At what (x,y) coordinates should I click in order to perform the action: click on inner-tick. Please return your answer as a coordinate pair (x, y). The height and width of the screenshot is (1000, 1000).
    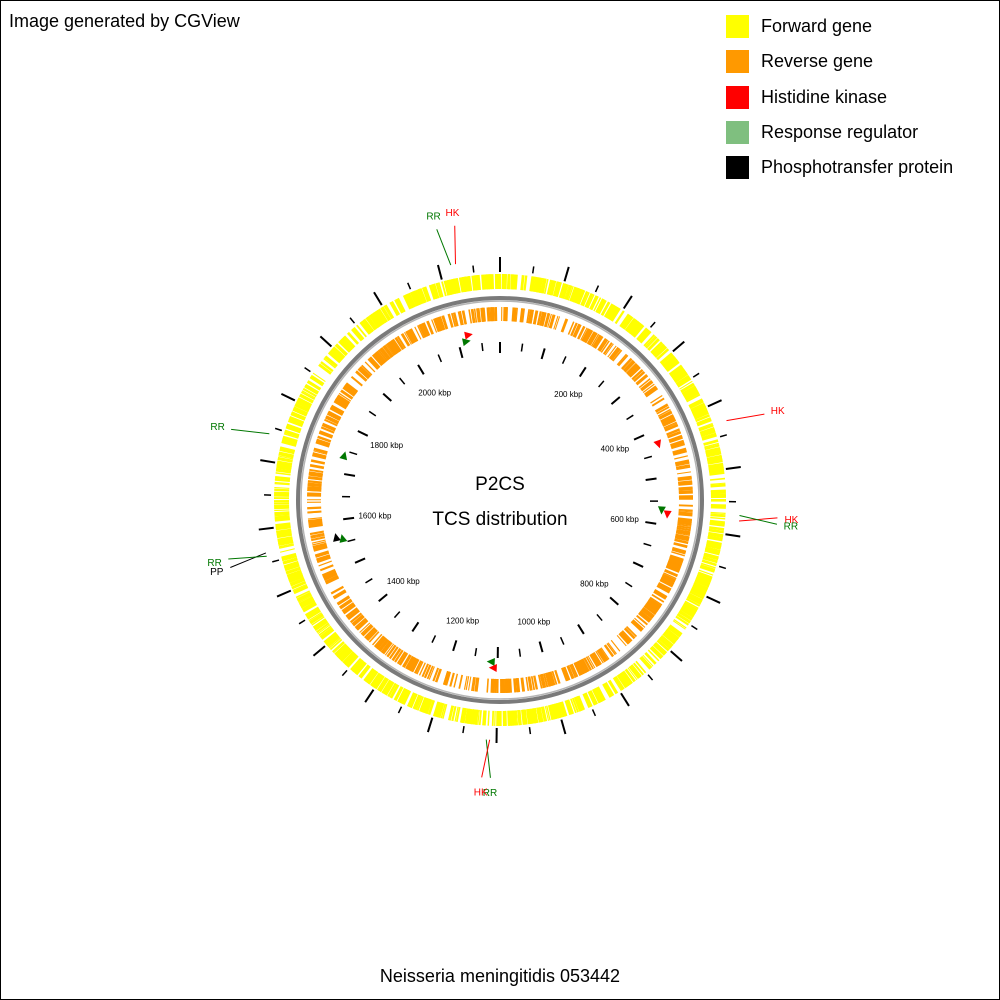
    Looking at the image, I should click on (383, 598).